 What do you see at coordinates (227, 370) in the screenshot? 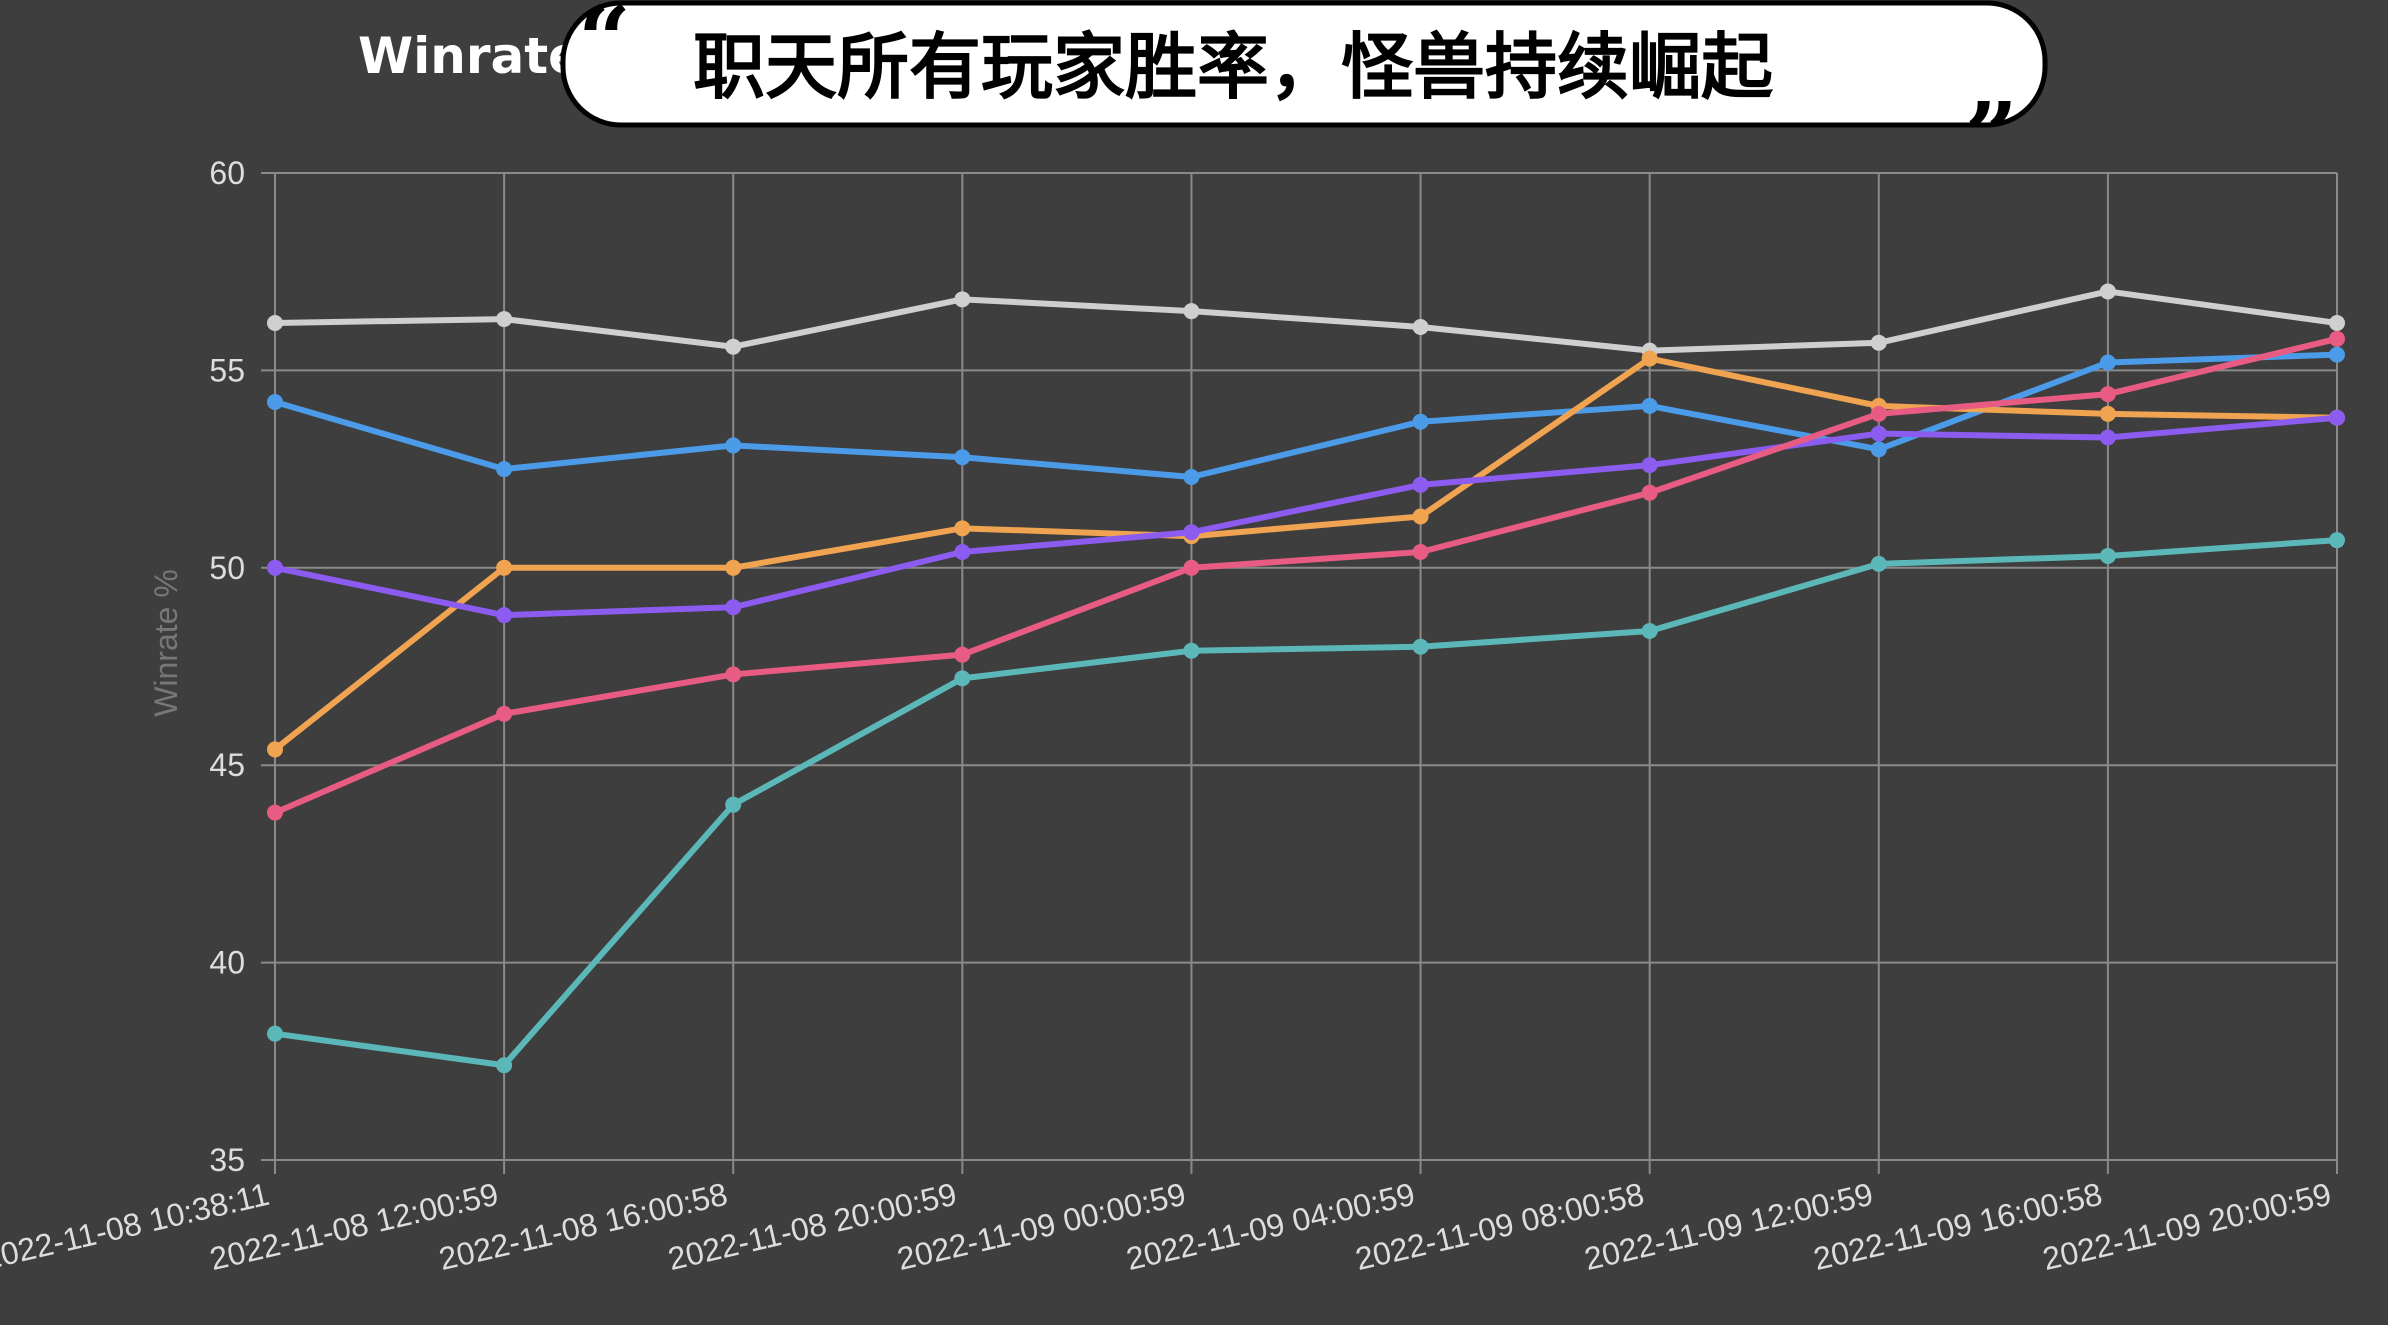
I see `y-tick-label: 55` at bounding box center [227, 370].